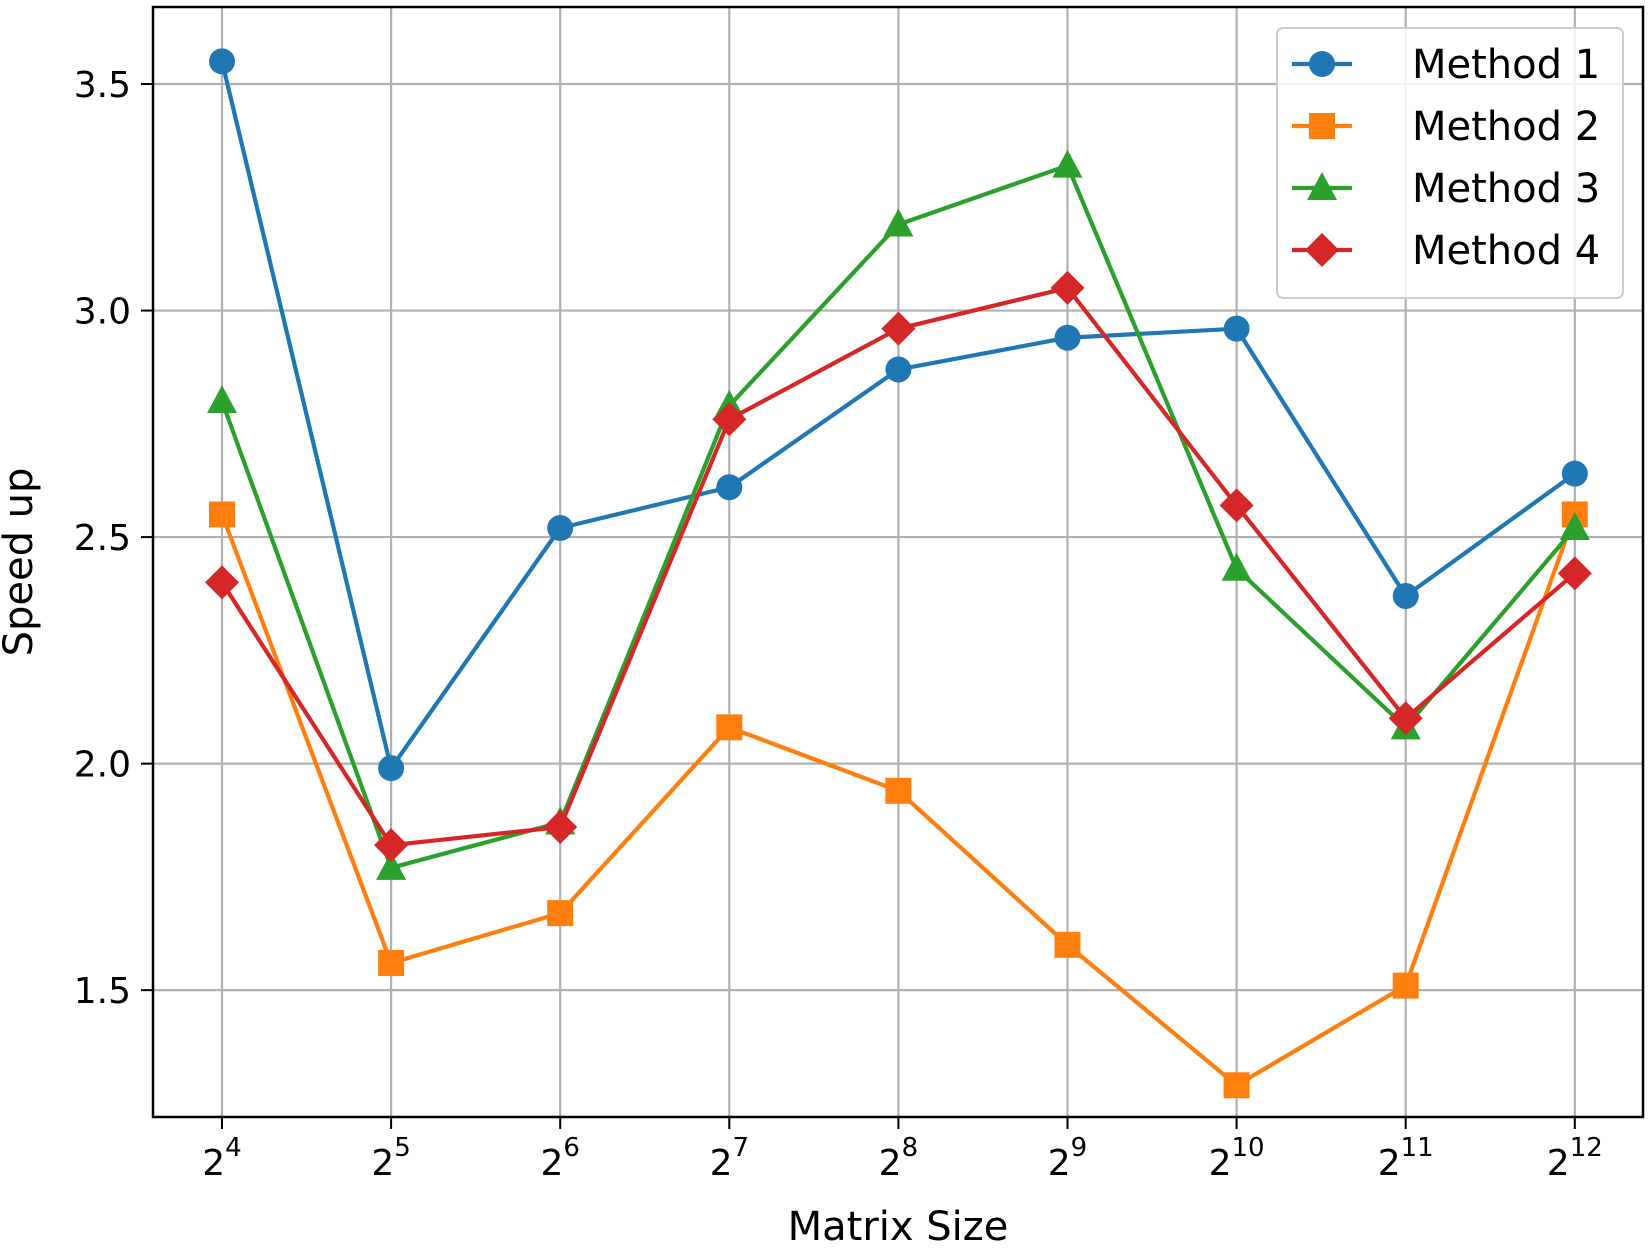  I want to click on x-tick-label: 28, so click(898, 1158).